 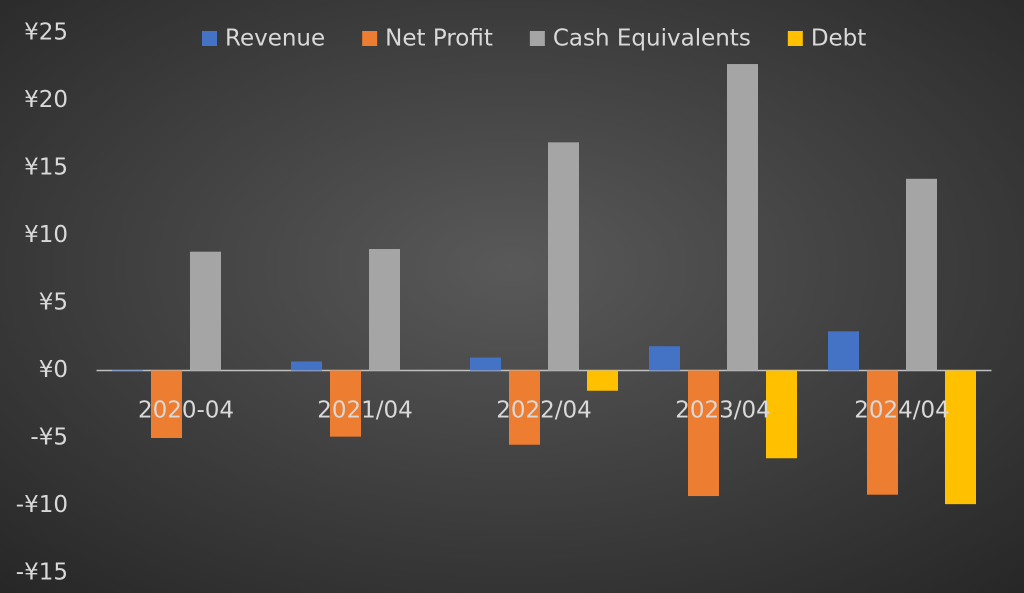 What do you see at coordinates (723, 411) in the screenshot?
I see `x-tick-label: 2023/04` at bounding box center [723, 411].